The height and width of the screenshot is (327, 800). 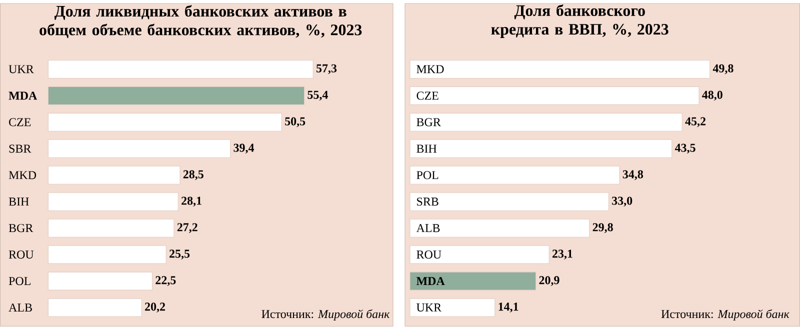 I want to click on data-label: 55,4, so click(x=318, y=95).